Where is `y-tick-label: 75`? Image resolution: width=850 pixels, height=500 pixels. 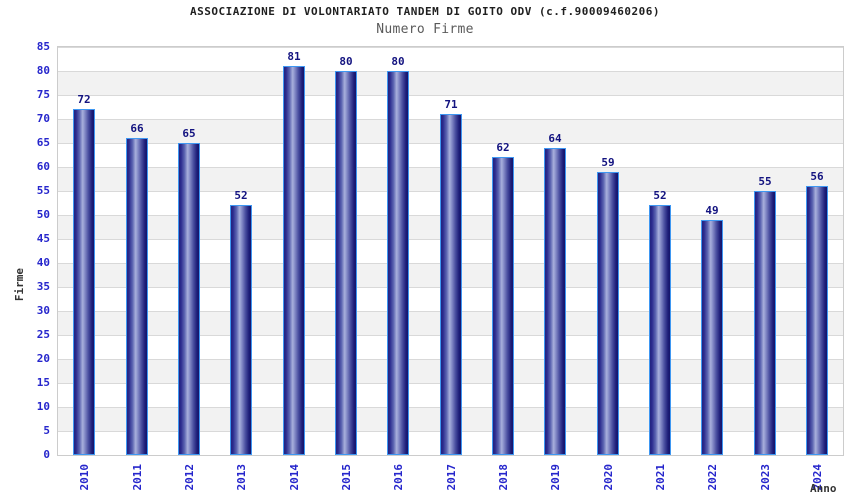
y-tick-label: 75 is located at coordinates (43, 94).